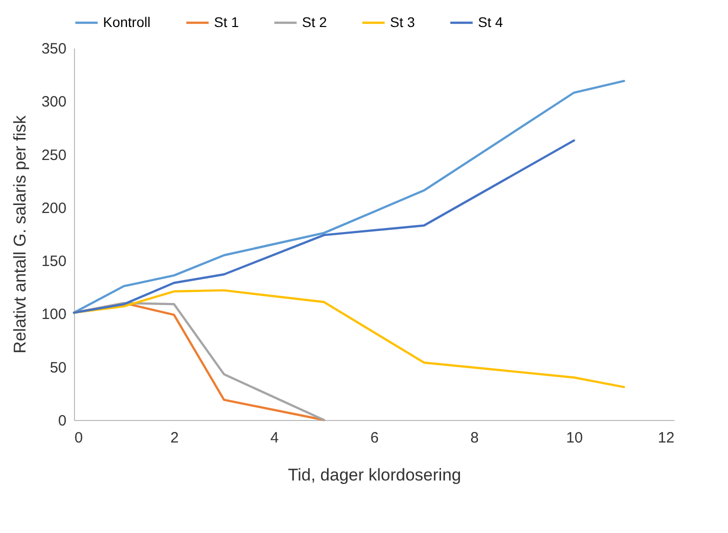  Describe the element at coordinates (227, 22) in the screenshot. I see `legend-label: St 1` at that location.